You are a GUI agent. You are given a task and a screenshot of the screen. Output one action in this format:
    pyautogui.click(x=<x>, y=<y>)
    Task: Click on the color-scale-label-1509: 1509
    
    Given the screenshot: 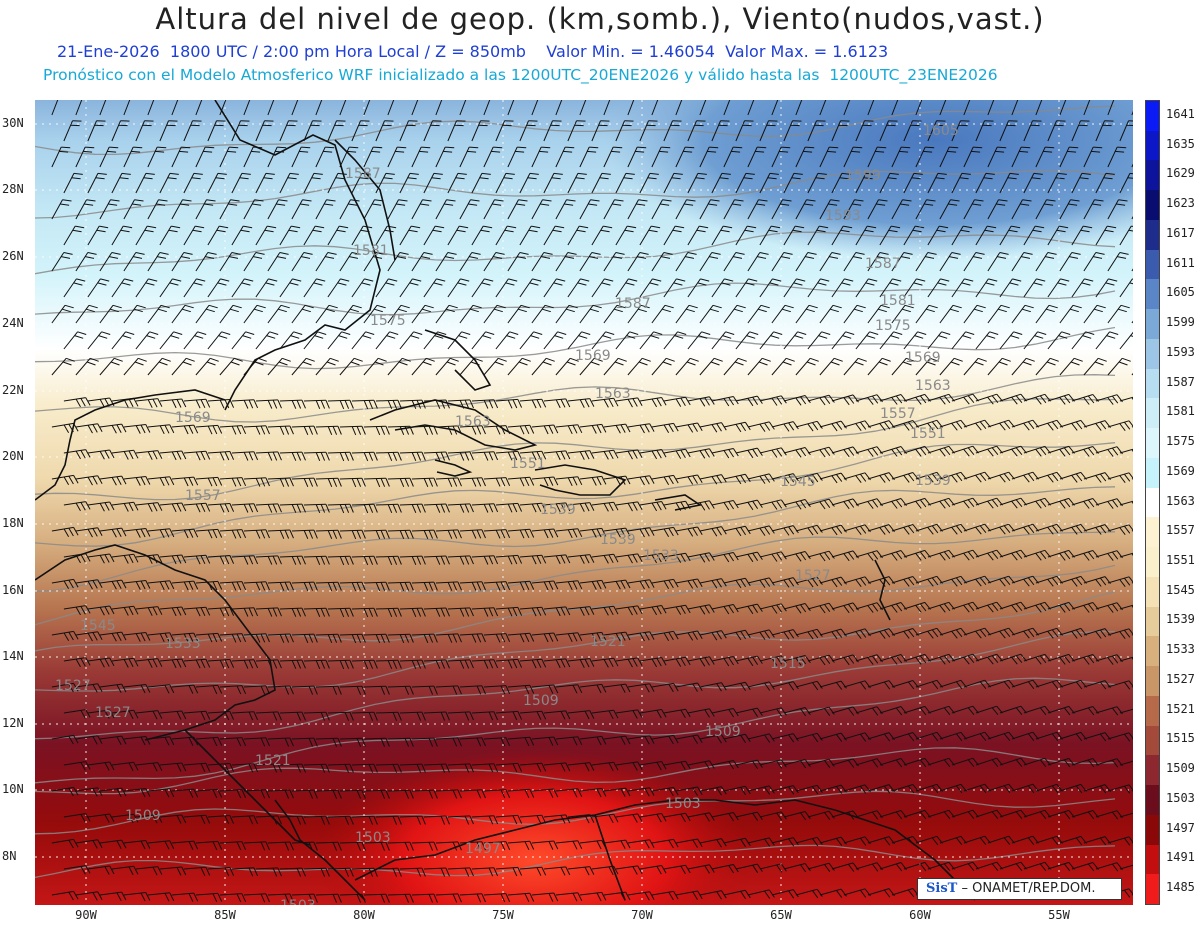 What is the action you would take?
    pyautogui.click(x=1180, y=768)
    